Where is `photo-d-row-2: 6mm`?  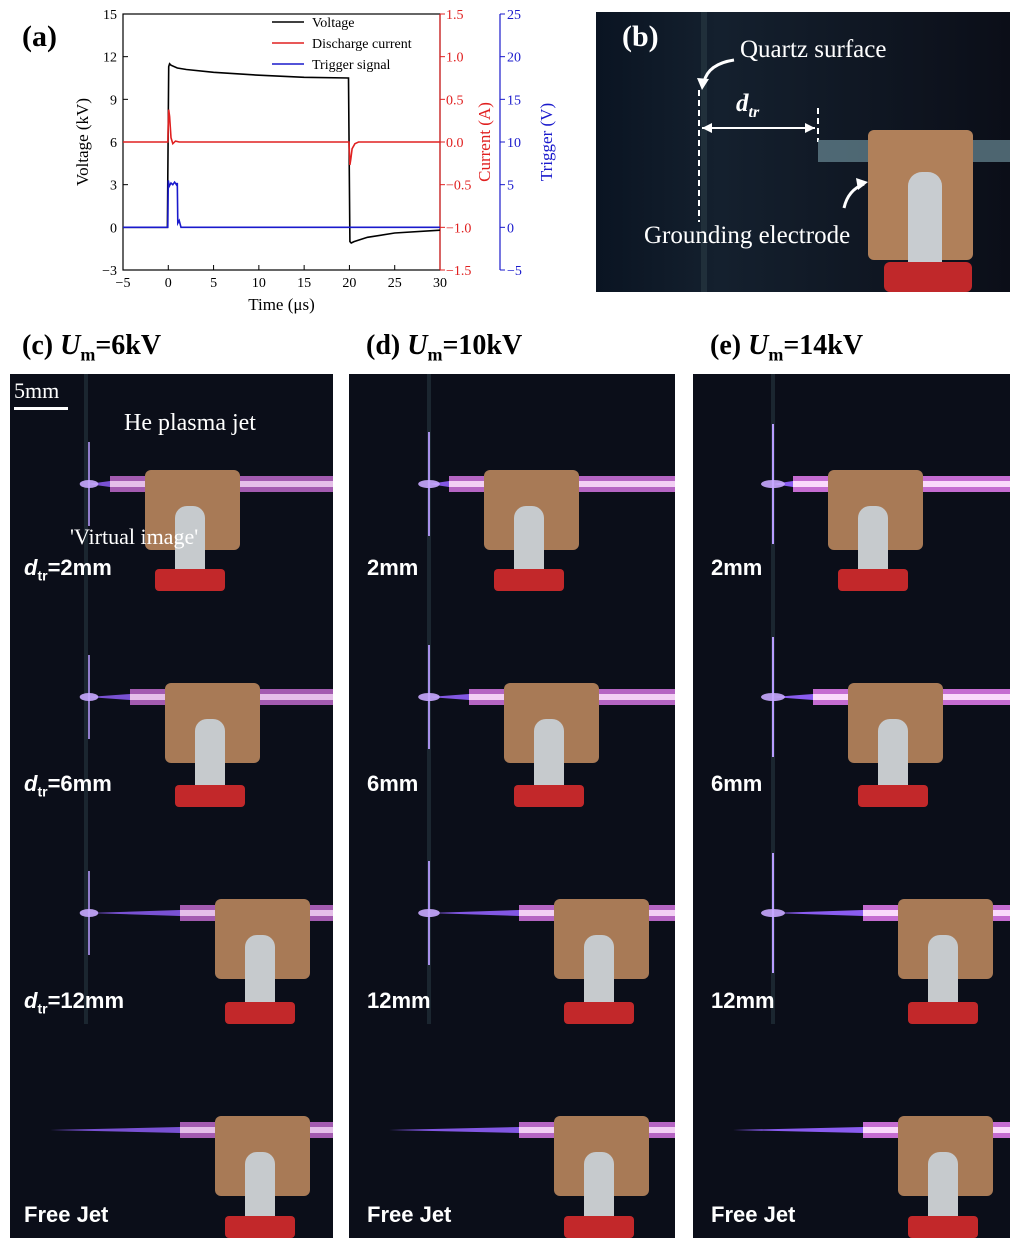
photo-d-row-2: 6mm is located at coordinates (512, 699).